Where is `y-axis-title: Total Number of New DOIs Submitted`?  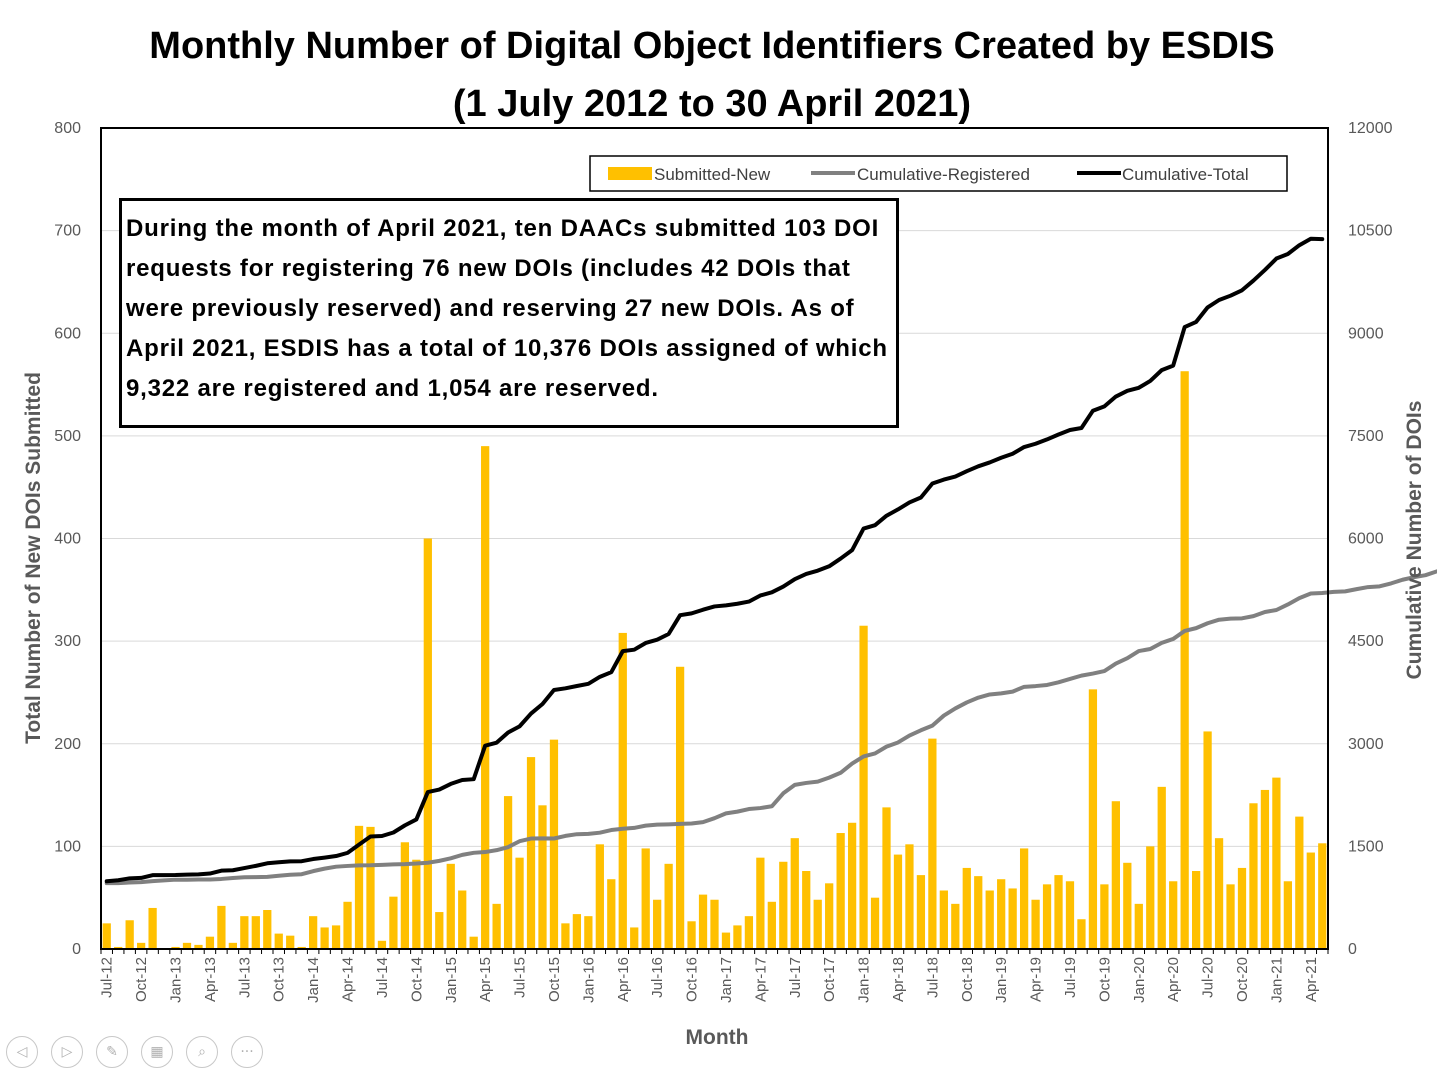 y-axis-title: Total Number of New DOIs Submitted is located at coordinates (33, 558).